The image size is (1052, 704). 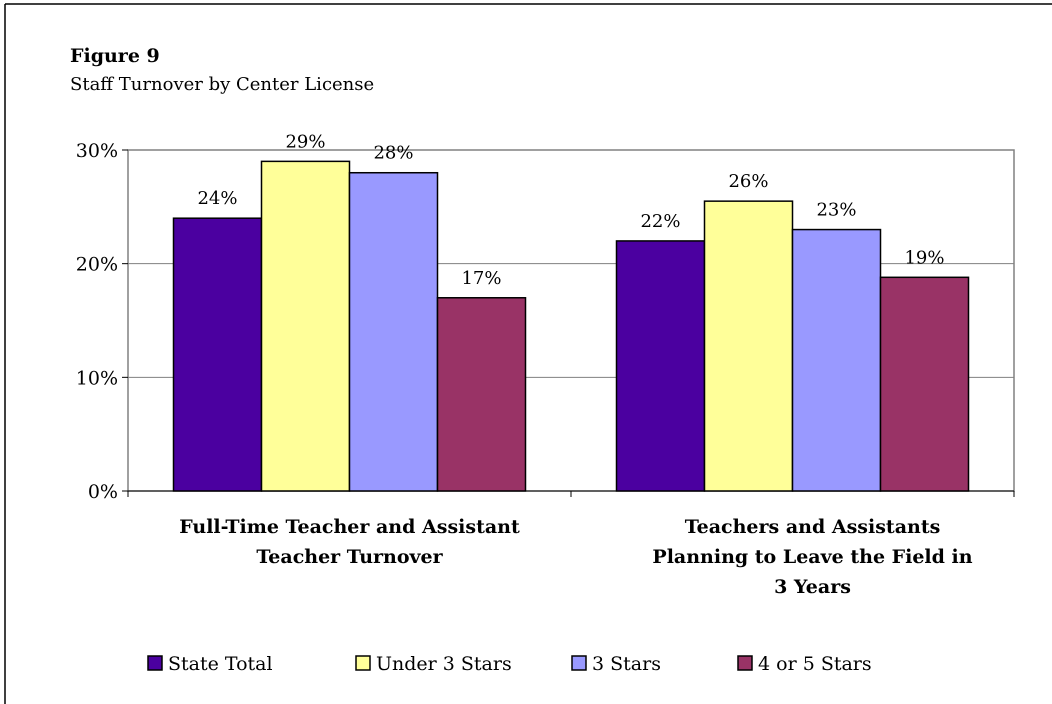 What do you see at coordinates (97, 151) in the screenshot?
I see `y-tick-label: 30%` at bounding box center [97, 151].